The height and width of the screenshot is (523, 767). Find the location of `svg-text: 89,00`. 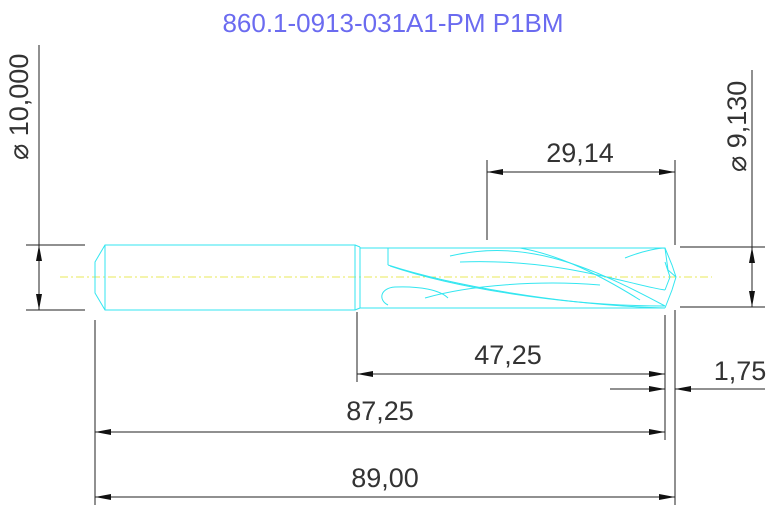

svg-text: 89,00 is located at coordinates (385, 478).